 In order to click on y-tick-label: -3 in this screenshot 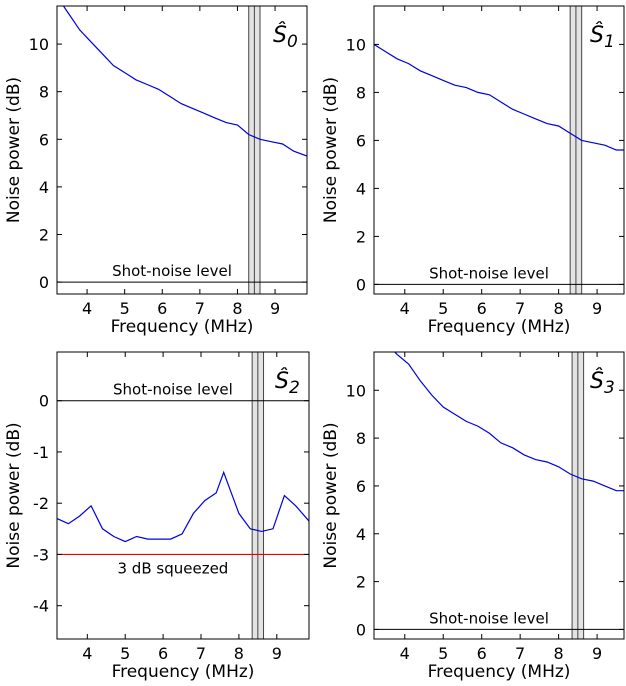, I will do `click(41, 554)`.